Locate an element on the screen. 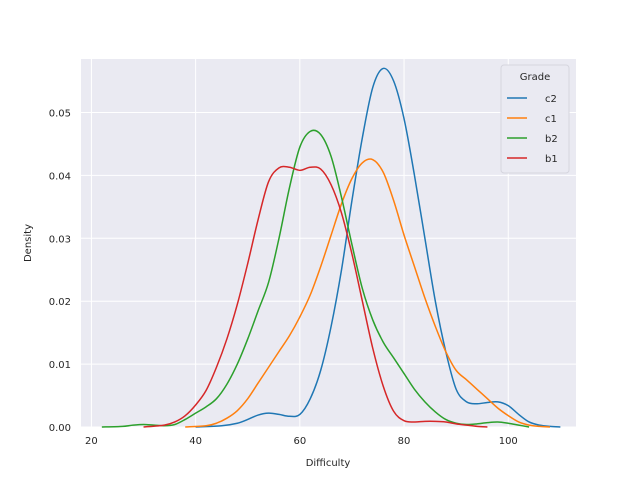 The height and width of the screenshot is (480, 640). y-tick-label: 0.04 is located at coordinates (60, 176).